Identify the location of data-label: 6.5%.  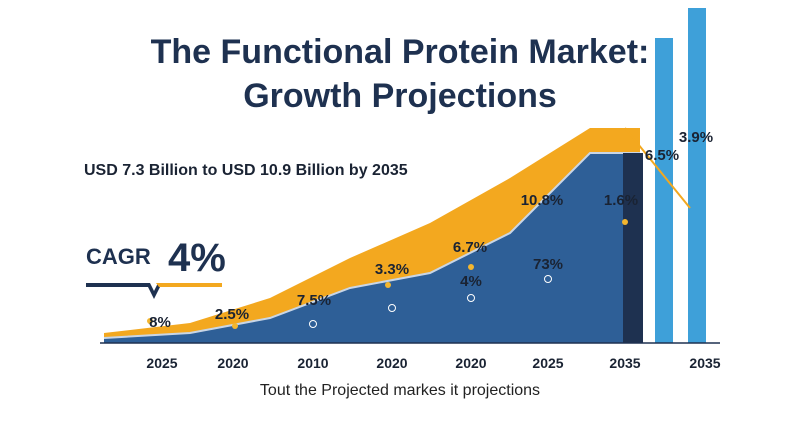
(662, 155).